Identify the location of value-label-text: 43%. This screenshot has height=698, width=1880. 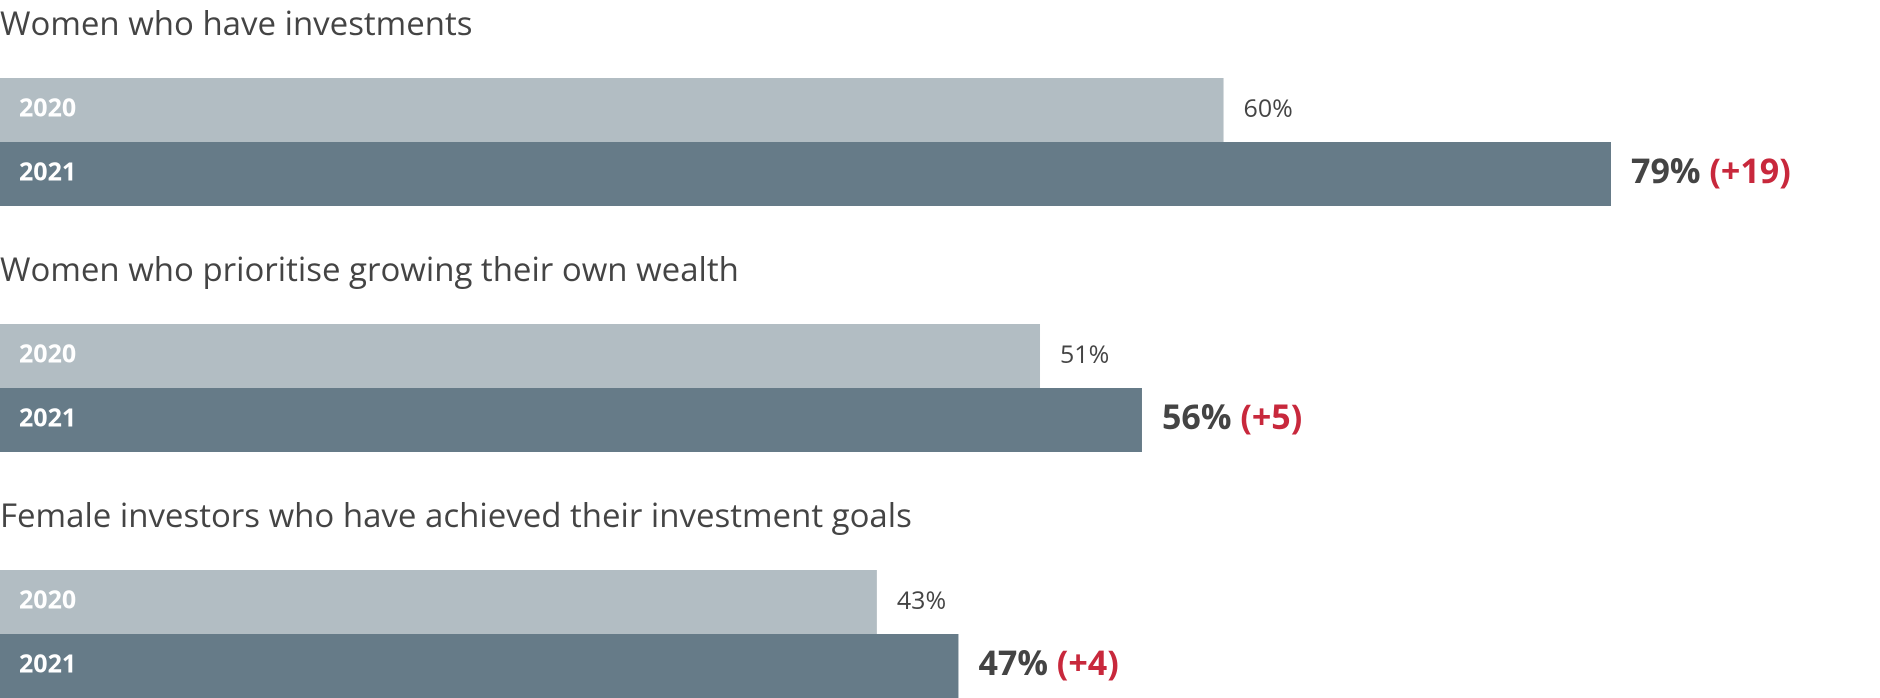
(921, 600).